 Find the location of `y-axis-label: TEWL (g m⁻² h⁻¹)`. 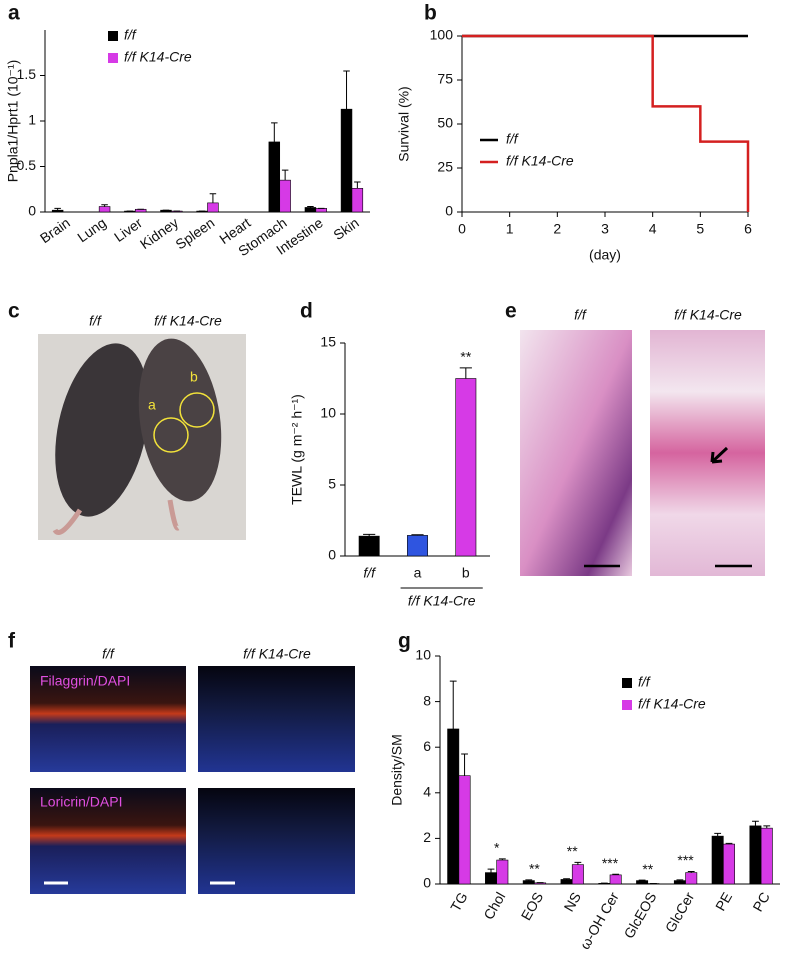

y-axis-label: TEWL (g m⁻² h⁻¹) is located at coordinates (297, 449).